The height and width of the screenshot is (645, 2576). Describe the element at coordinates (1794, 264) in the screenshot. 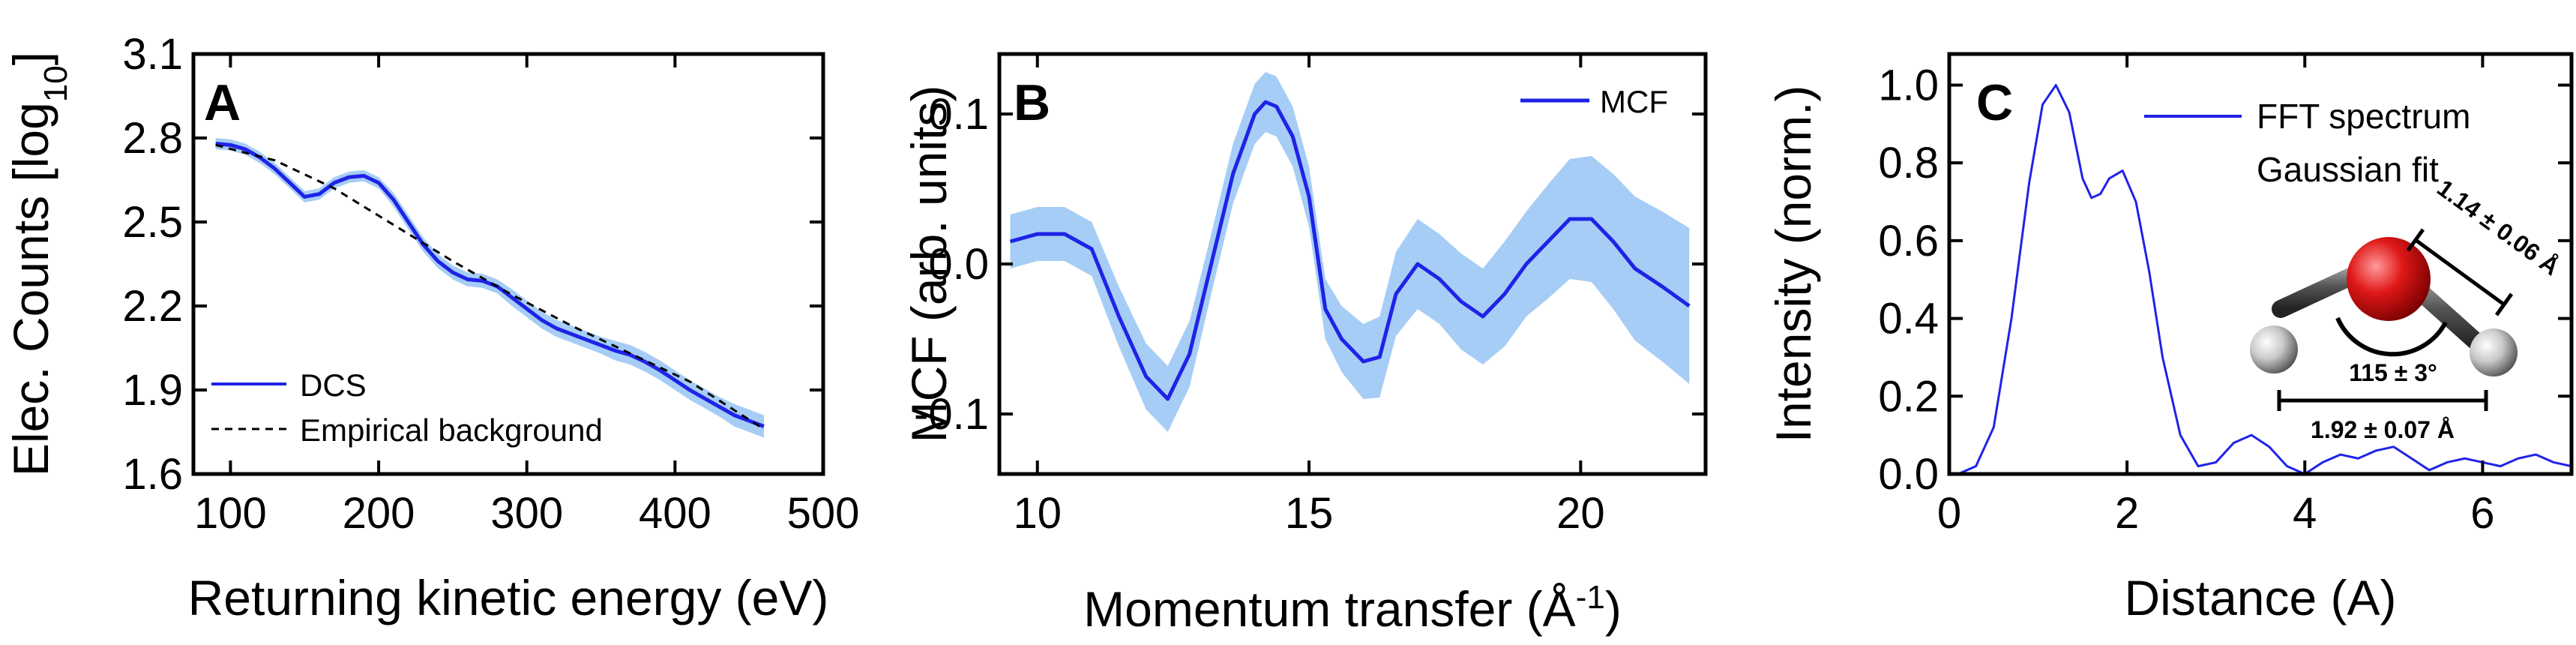

I see `panel-c-y-axis-label: Intensity (norm.)` at that location.